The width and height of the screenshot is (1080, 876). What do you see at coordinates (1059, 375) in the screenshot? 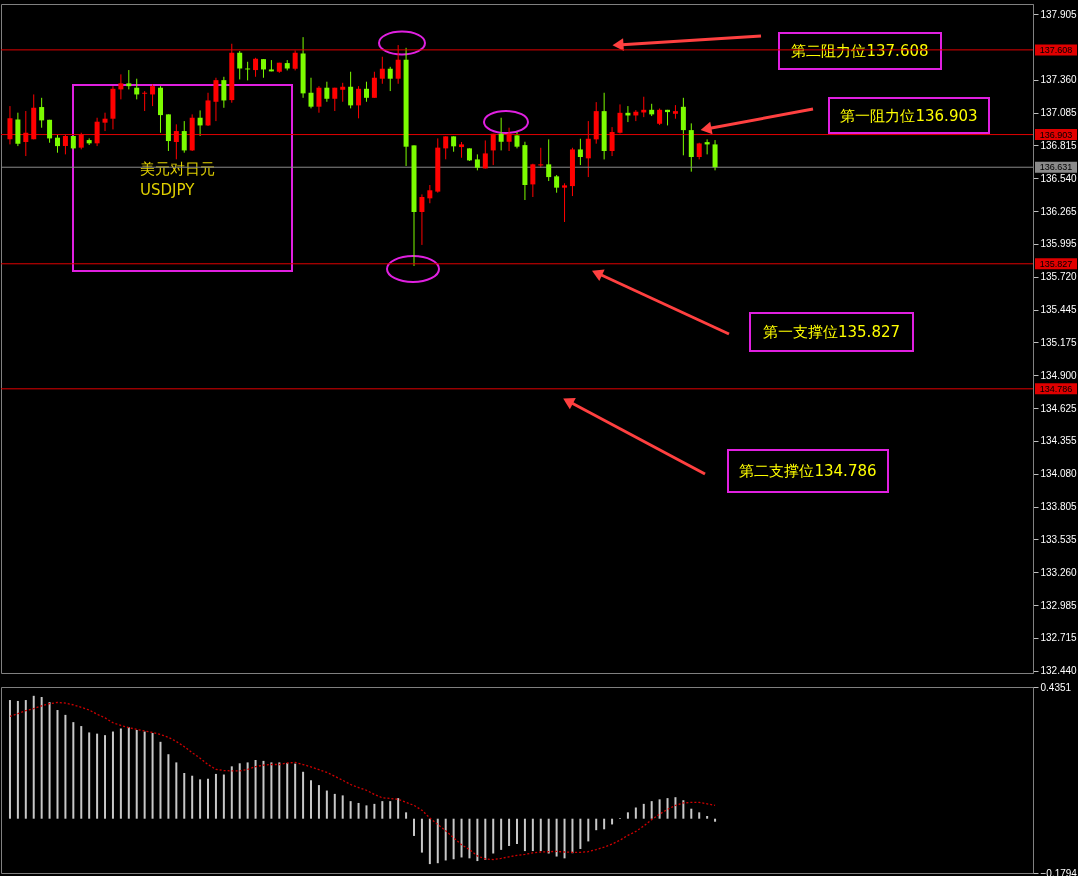
I see `y-tick-label: 134.900` at bounding box center [1059, 375].